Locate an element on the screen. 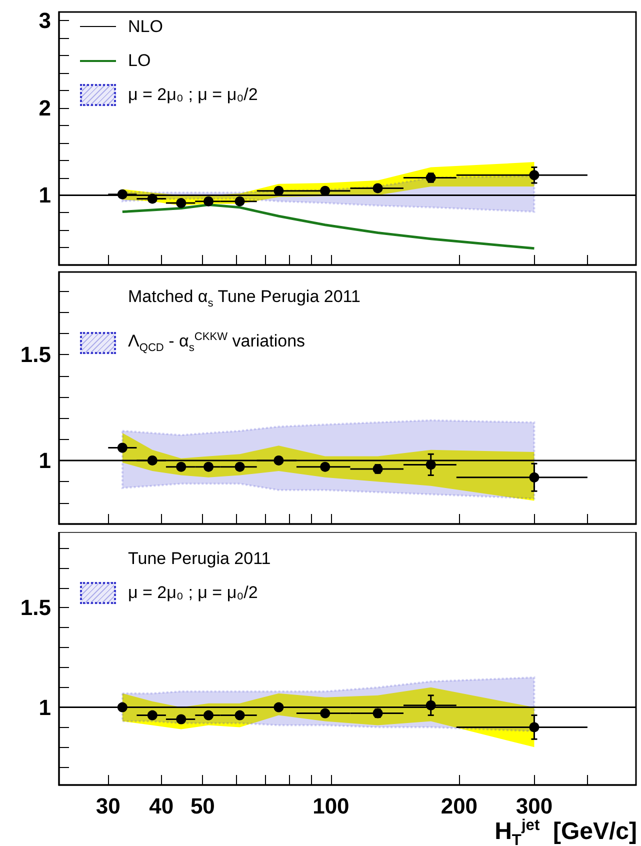 The width and height of the screenshot is (641, 846). x-tick-label: 300 is located at coordinates (534, 806).